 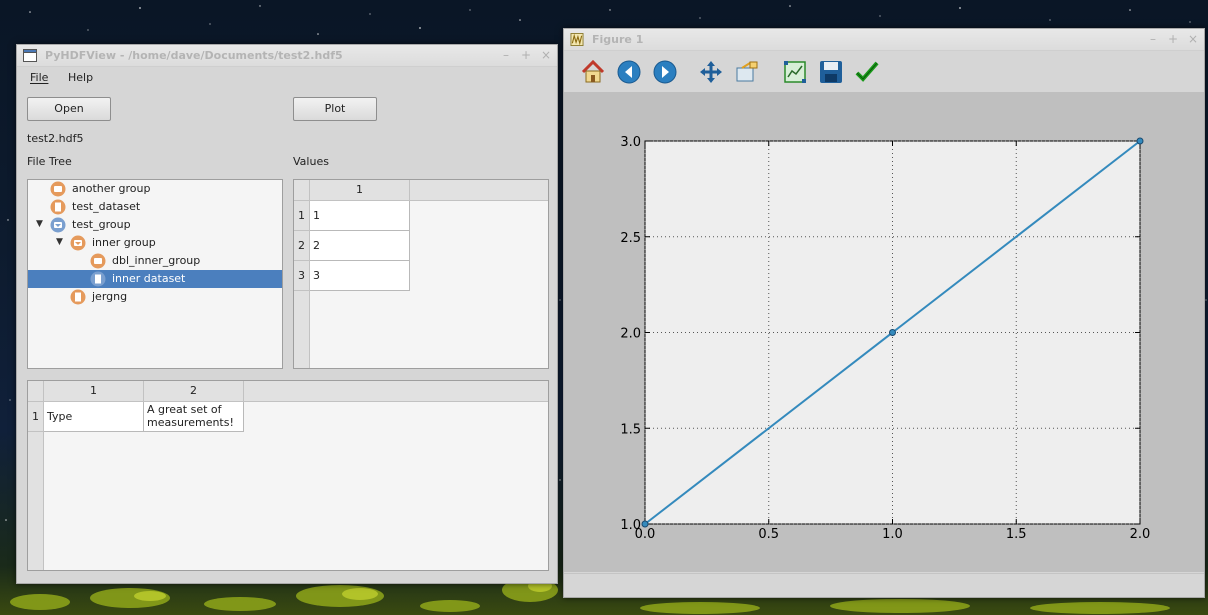 What do you see at coordinates (711, 72) in the screenshot?
I see `pan-icon` at bounding box center [711, 72].